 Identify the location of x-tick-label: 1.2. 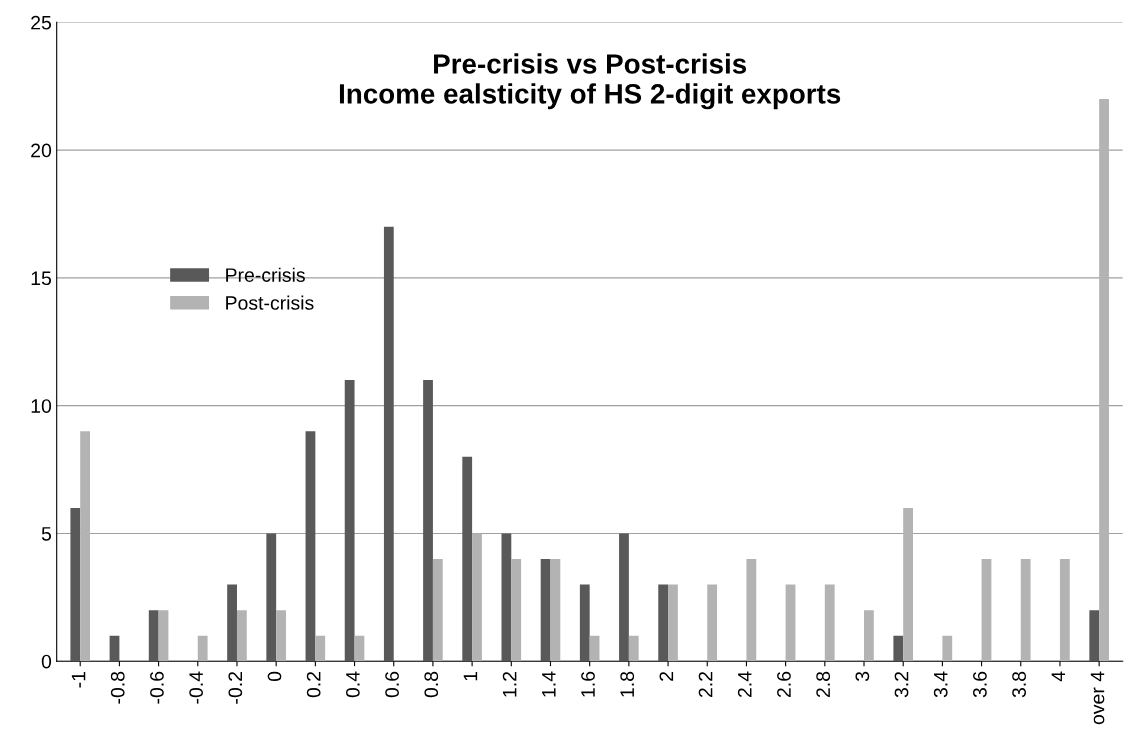
(509, 684).